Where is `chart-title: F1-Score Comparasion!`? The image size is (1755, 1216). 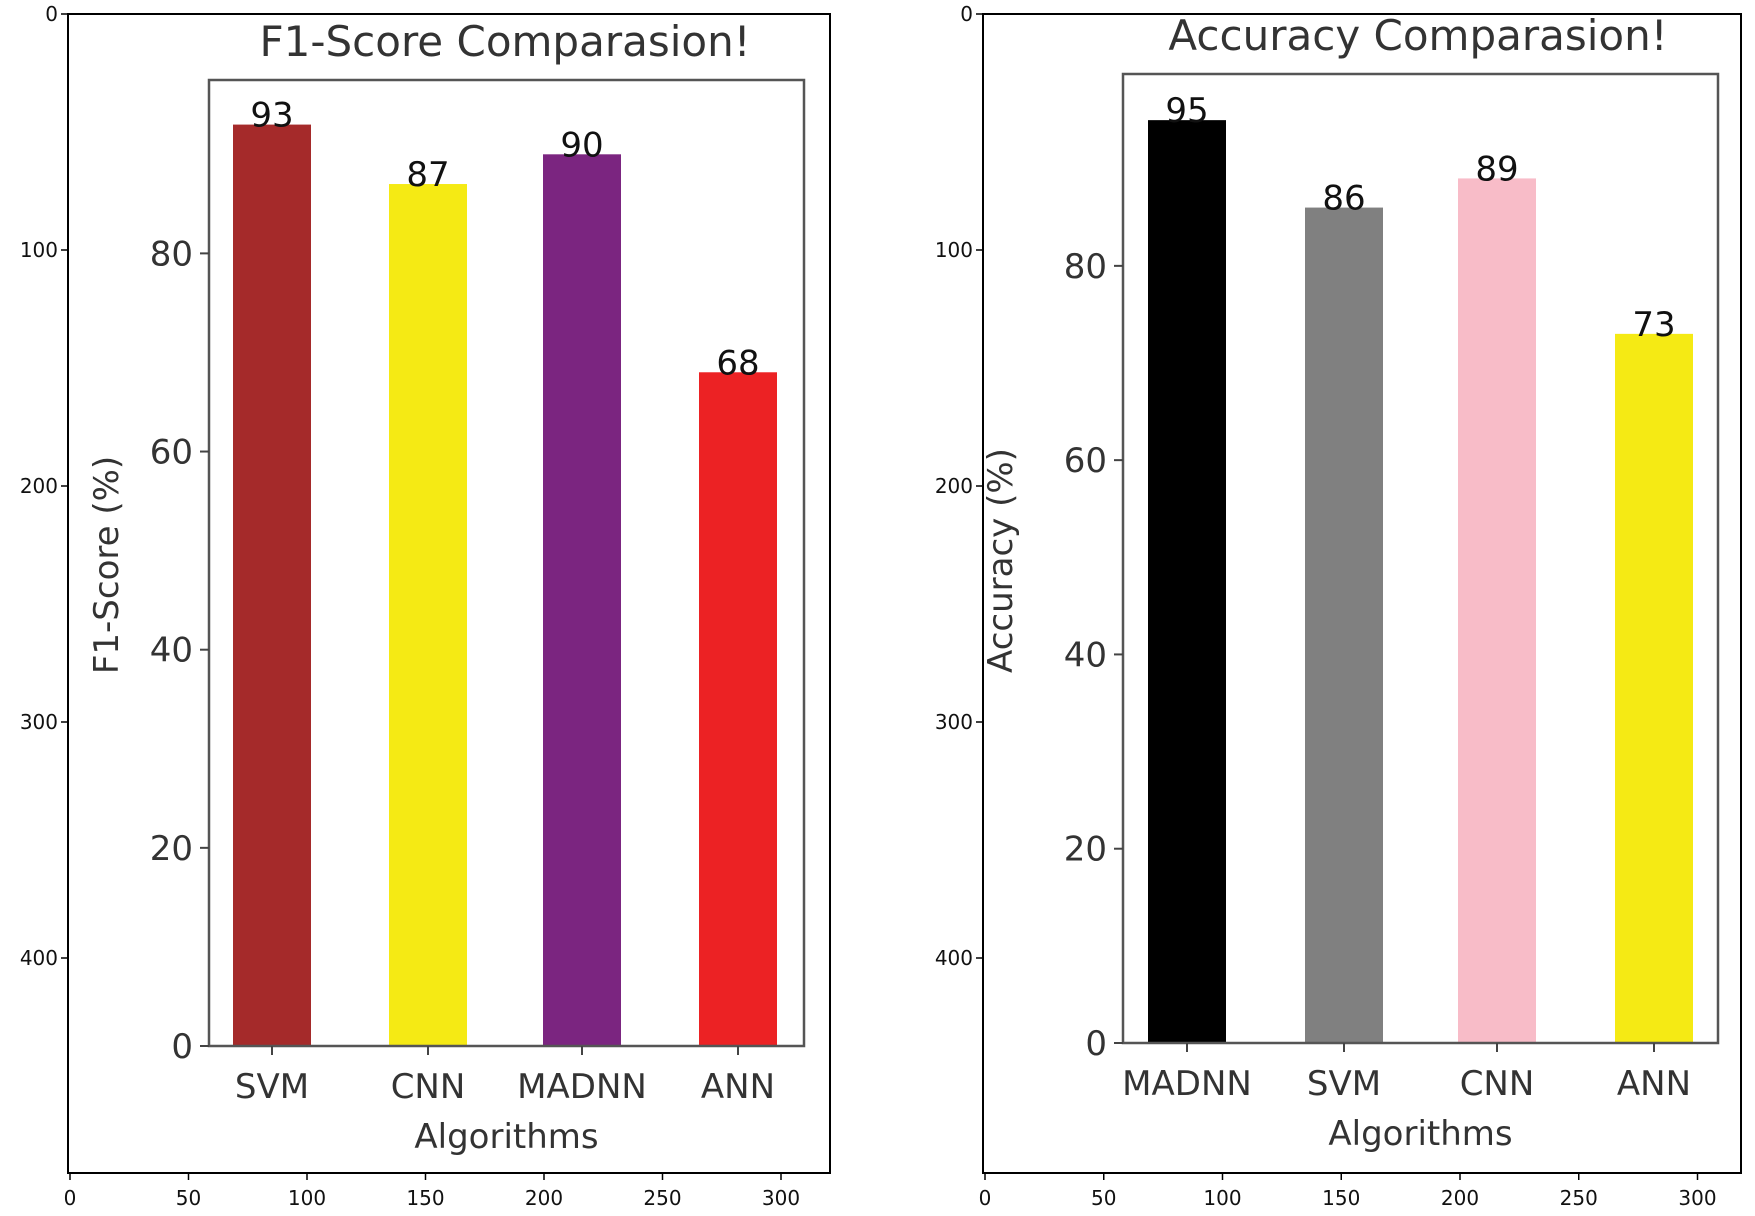
chart-title: F1-Score Comparasion! is located at coordinates (504, 41).